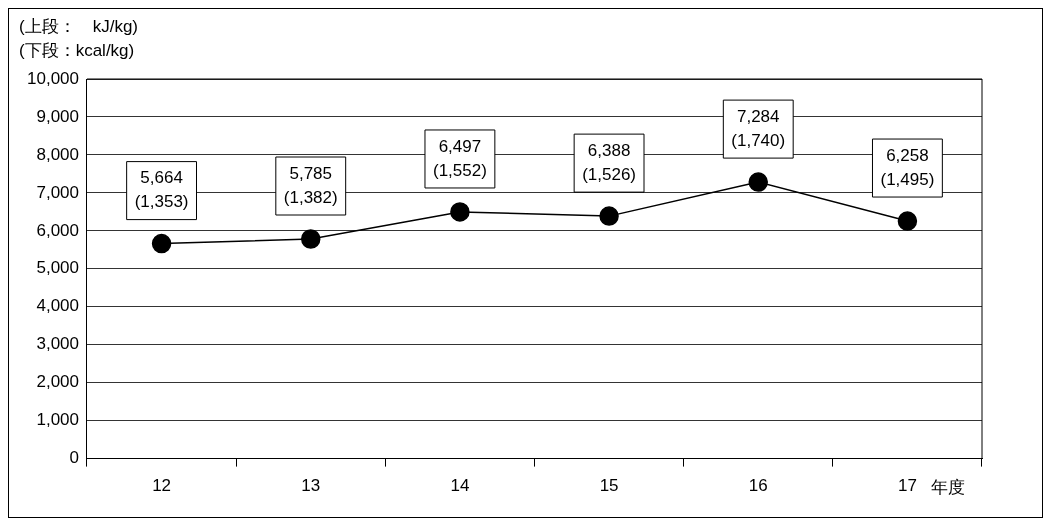 This screenshot has height=526, width=1053. Describe the element at coordinates (57, 306) in the screenshot. I see `y-tick-label: 4,000` at that location.